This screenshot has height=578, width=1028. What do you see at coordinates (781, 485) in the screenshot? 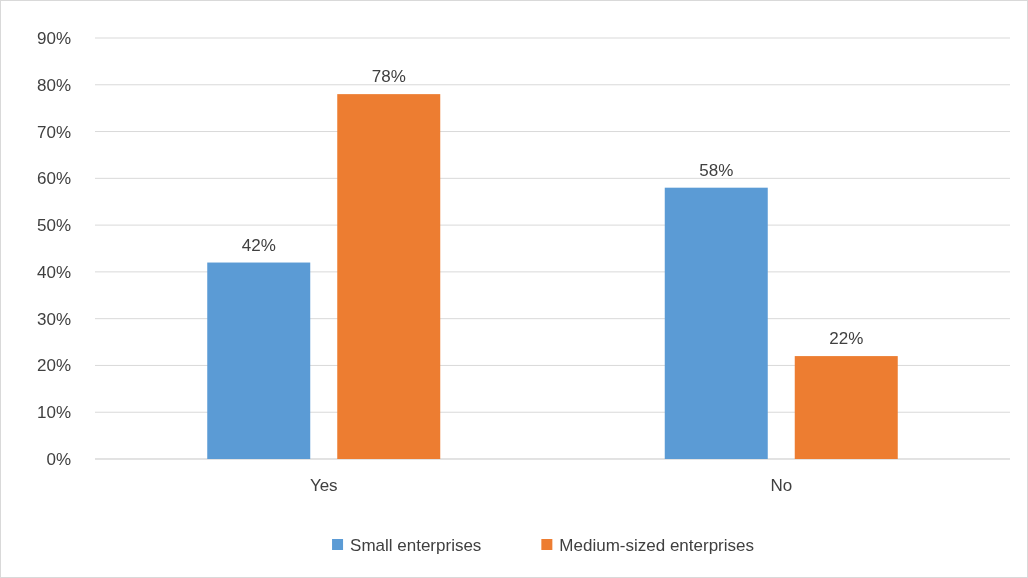
I see `x-tick-label: No` at bounding box center [781, 485].